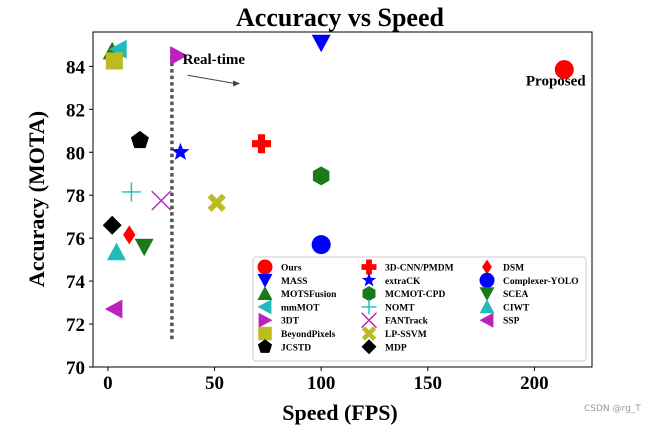  What do you see at coordinates (369, 307) in the screenshot?
I see `legend-marker-nomt` at bounding box center [369, 307].